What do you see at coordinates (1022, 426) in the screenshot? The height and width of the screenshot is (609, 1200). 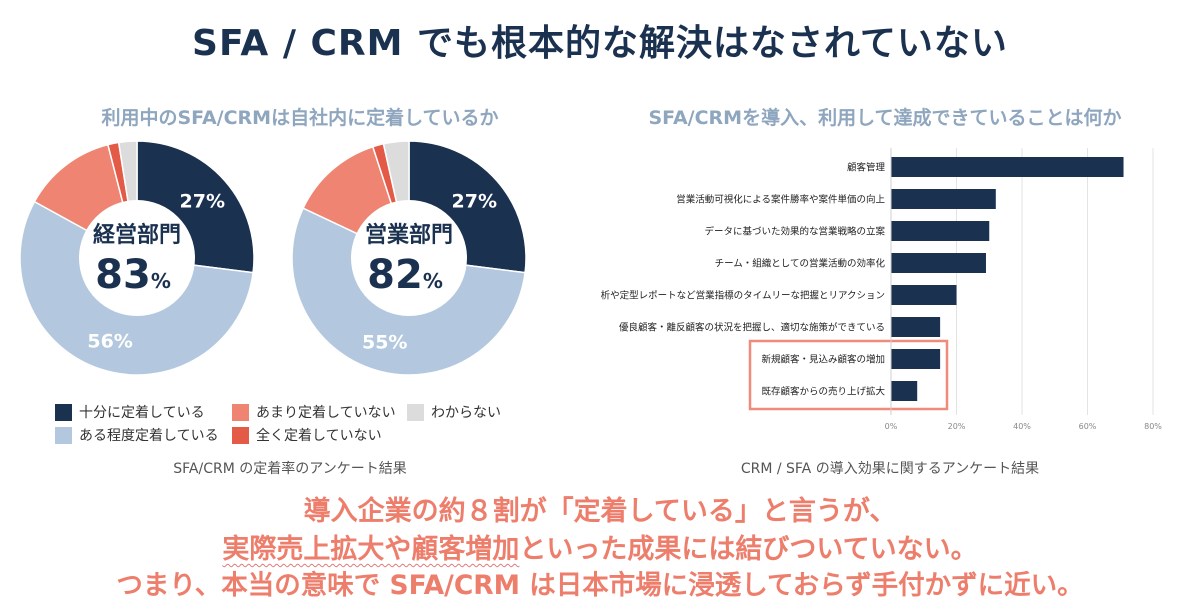 I see `x-tick-label: 40%` at bounding box center [1022, 426].